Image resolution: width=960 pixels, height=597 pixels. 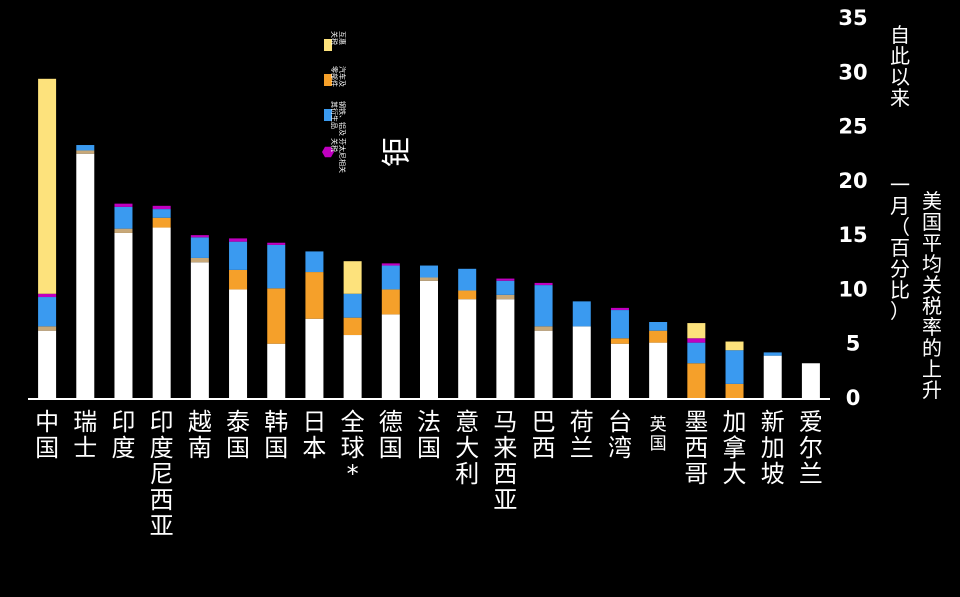 What do you see at coordinates (932, 348) in the screenshot?
I see `y-axis-title-char: 的` at bounding box center [932, 348].